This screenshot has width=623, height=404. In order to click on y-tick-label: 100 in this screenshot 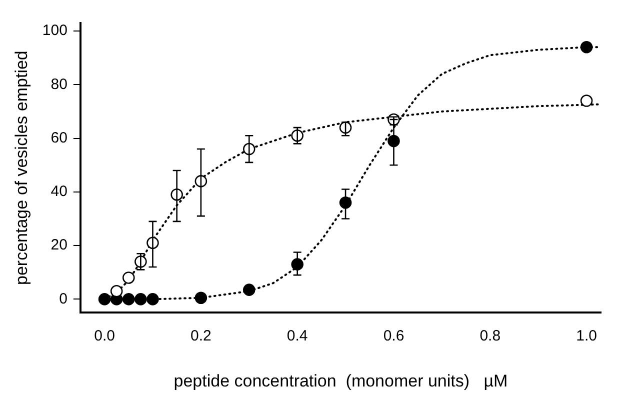, I will do `click(55, 31)`.